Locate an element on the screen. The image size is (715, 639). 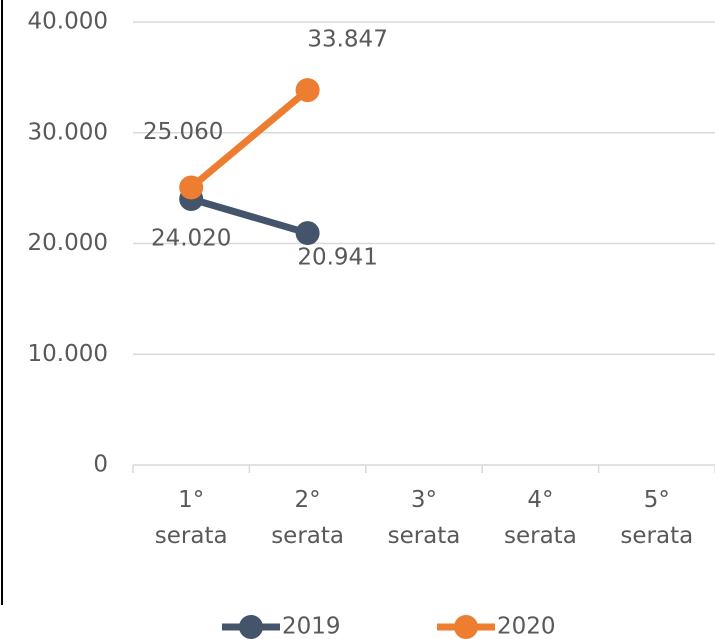
legend-label: 2019 is located at coordinates (311, 626).